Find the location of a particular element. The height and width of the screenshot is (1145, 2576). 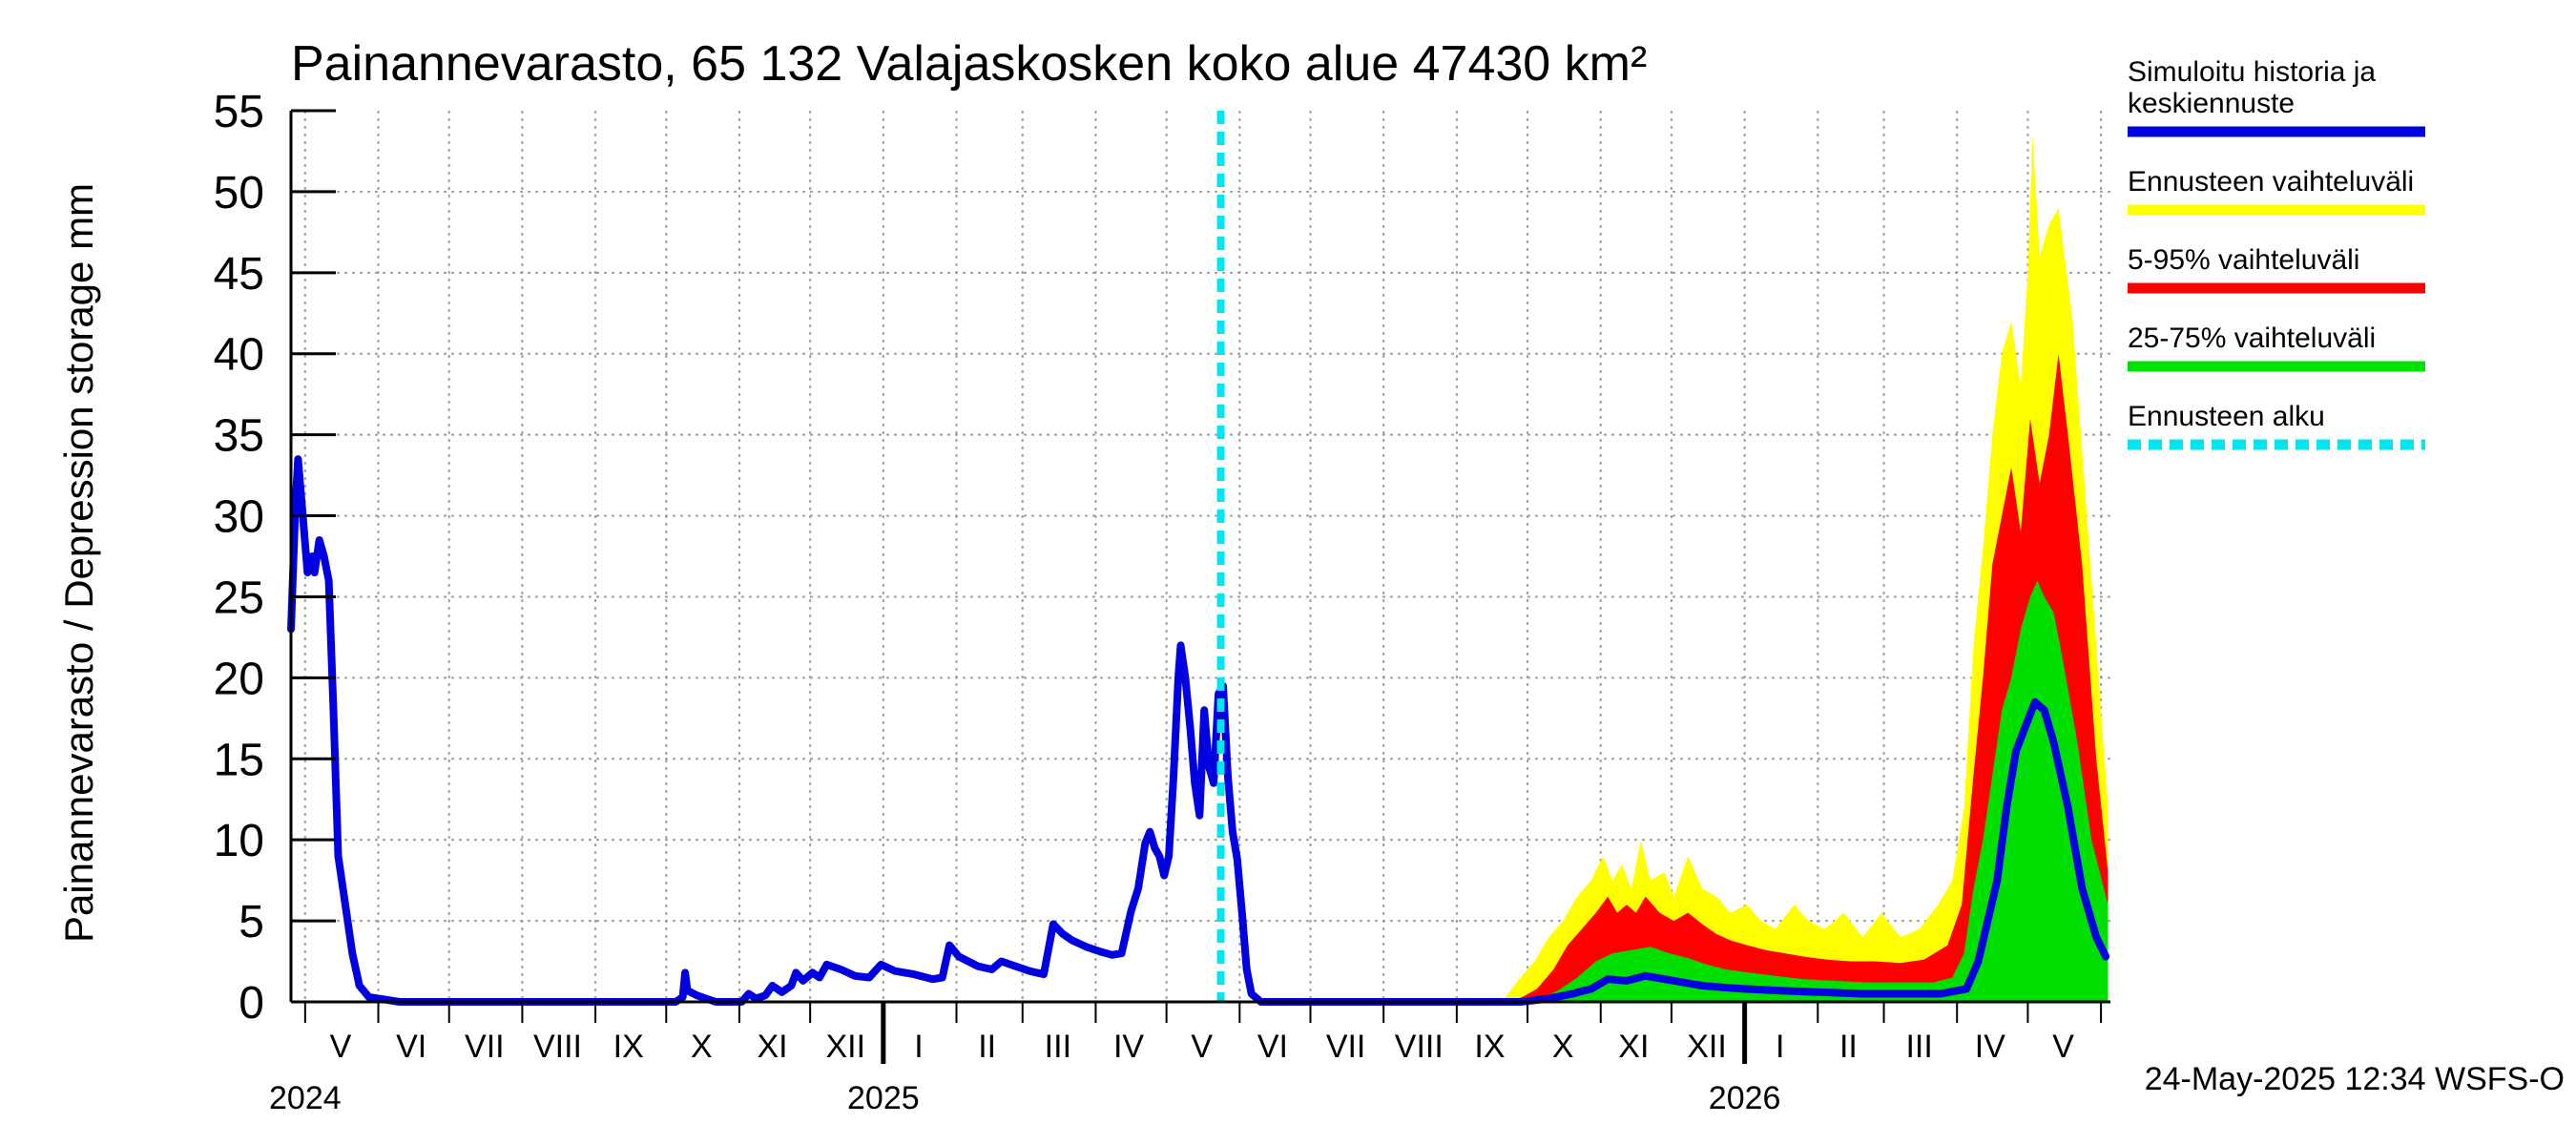

y-tick-label: 5 is located at coordinates (251, 922).